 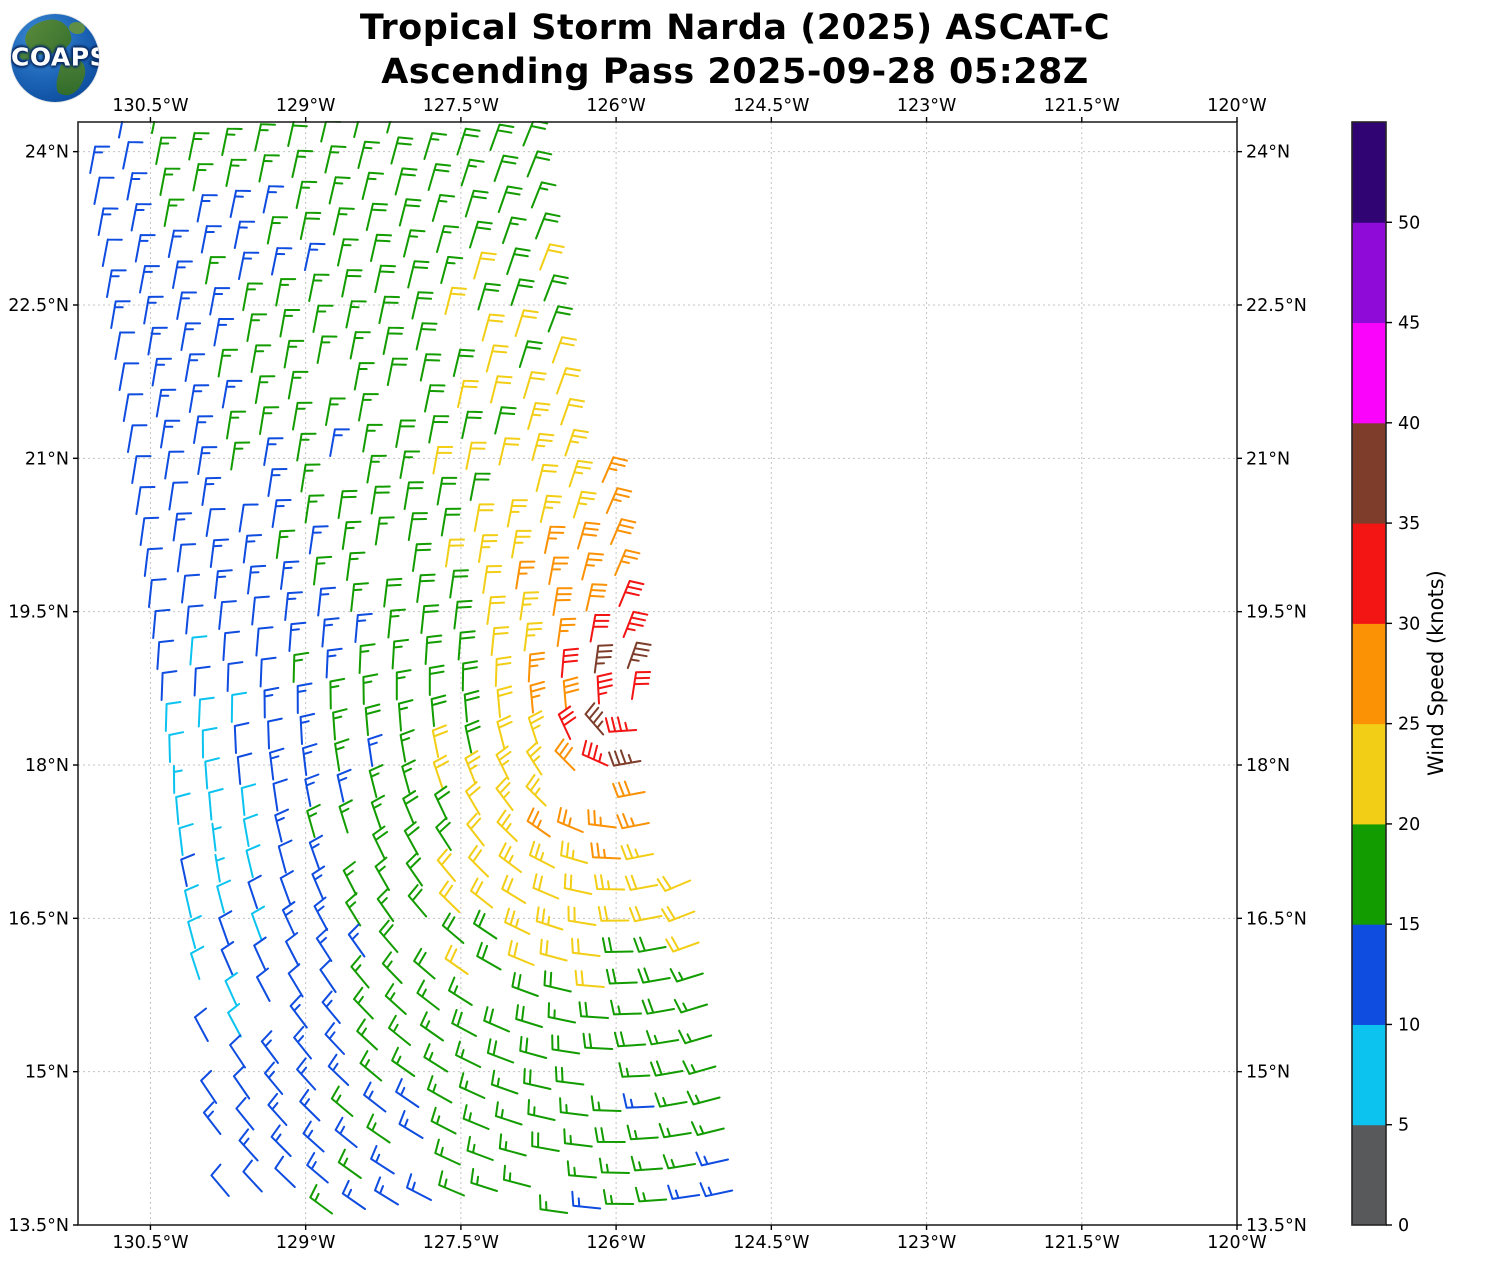 What do you see at coordinates (615, 1243) in the screenshot?
I see `lon-tick-label-bottom: 126°W` at bounding box center [615, 1243].